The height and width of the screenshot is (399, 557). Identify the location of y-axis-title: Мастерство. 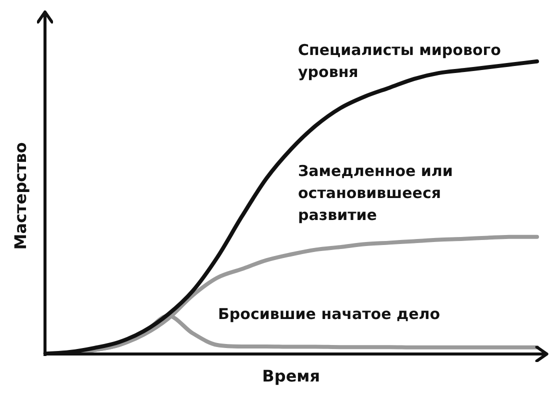
(20, 196).